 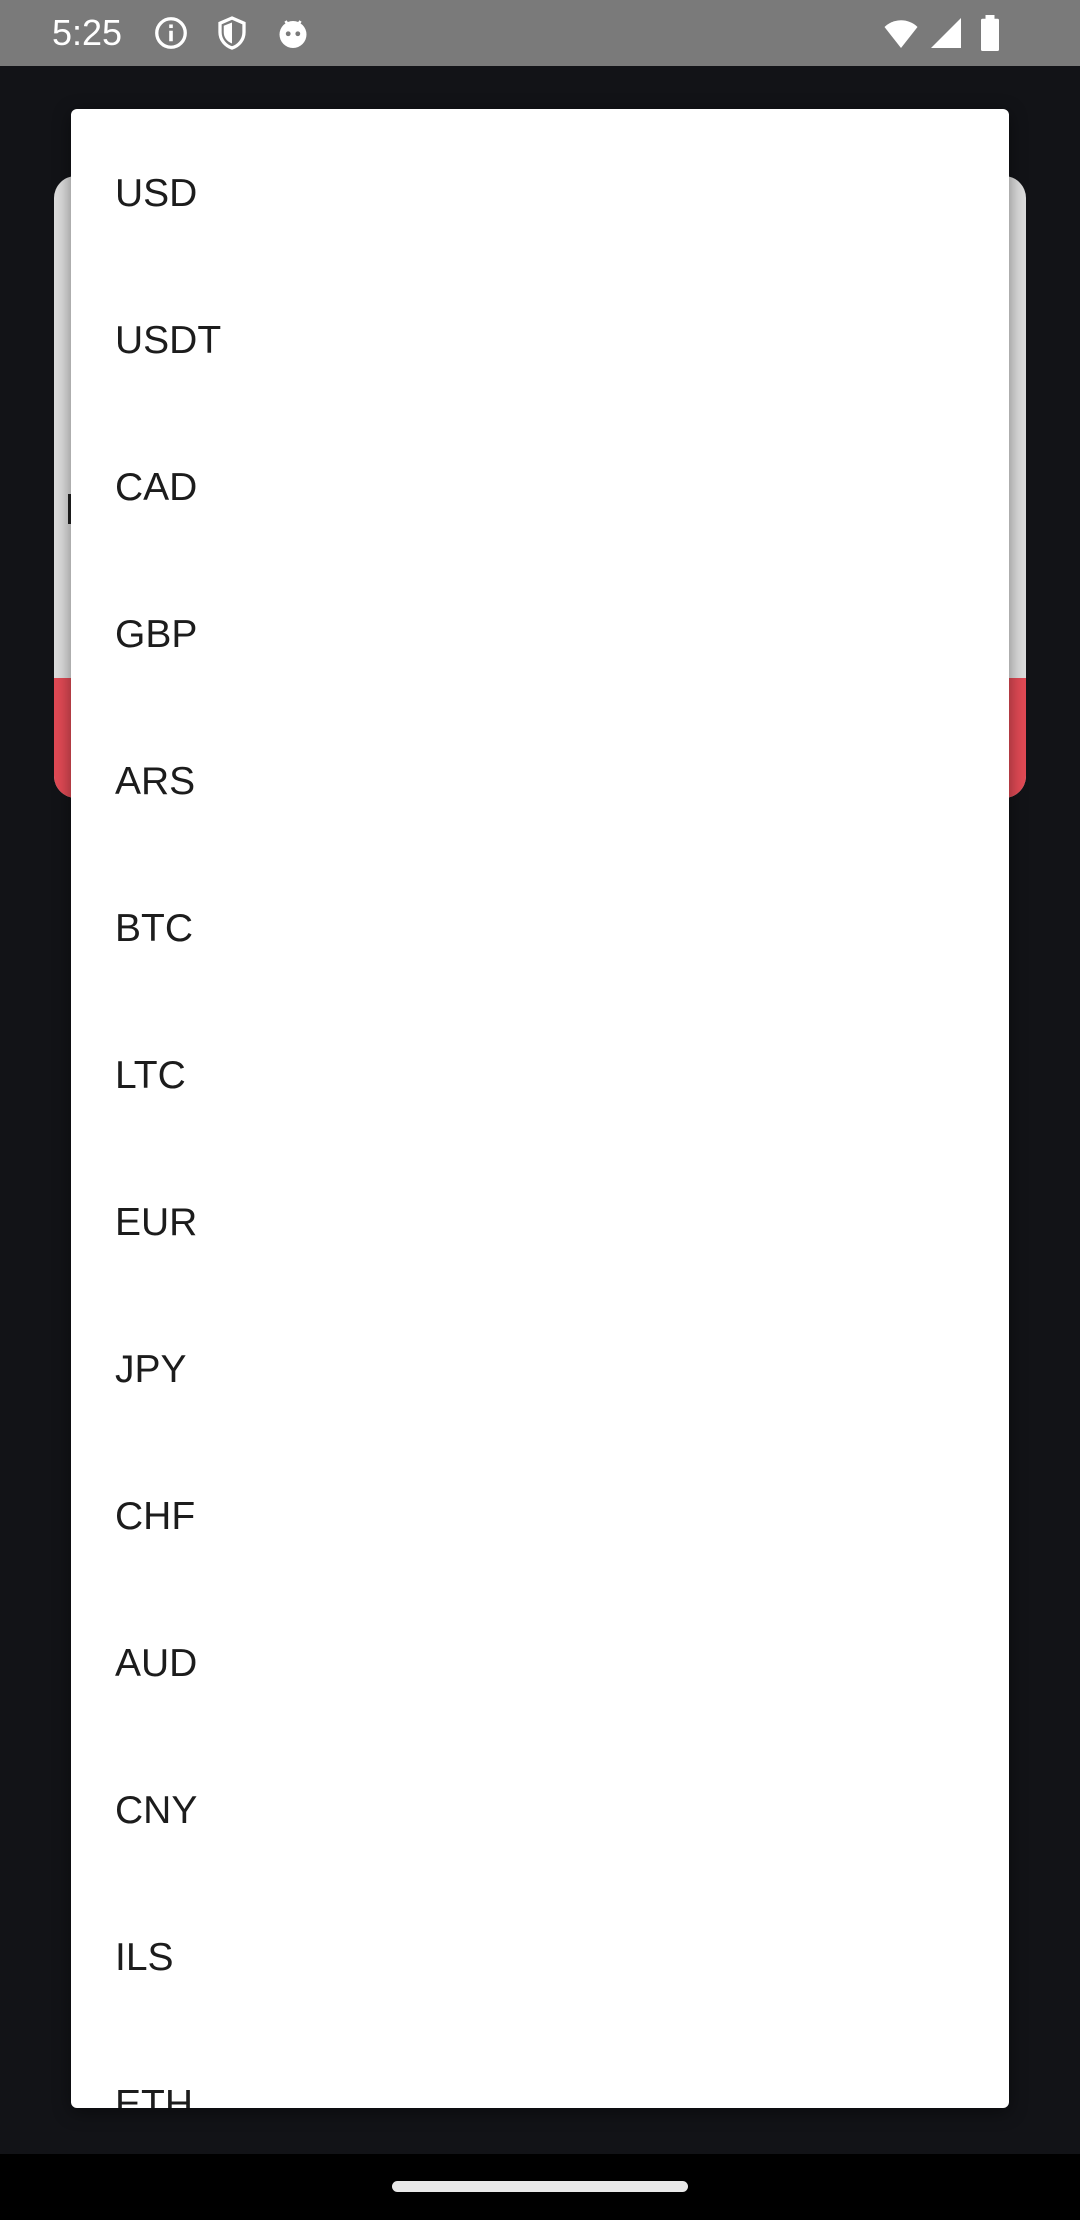 What do you see at coordinates (150, 1075) in the screenshot?
I see `currency-option-label: LTC` at bounding box center [150, 1075].